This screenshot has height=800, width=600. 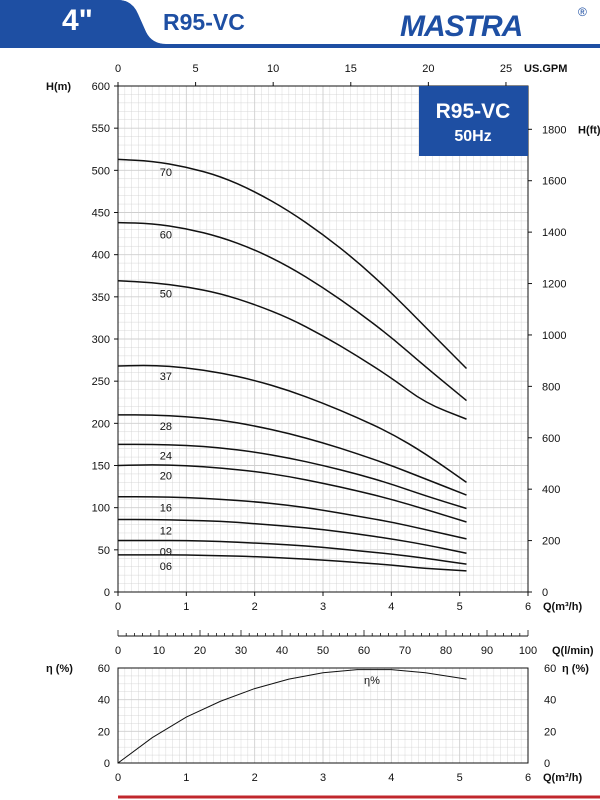 What do you see at coordinates (101, 382) in the screenshot?
I see `y-tick-label: 250` at bounding box center [101, 382].